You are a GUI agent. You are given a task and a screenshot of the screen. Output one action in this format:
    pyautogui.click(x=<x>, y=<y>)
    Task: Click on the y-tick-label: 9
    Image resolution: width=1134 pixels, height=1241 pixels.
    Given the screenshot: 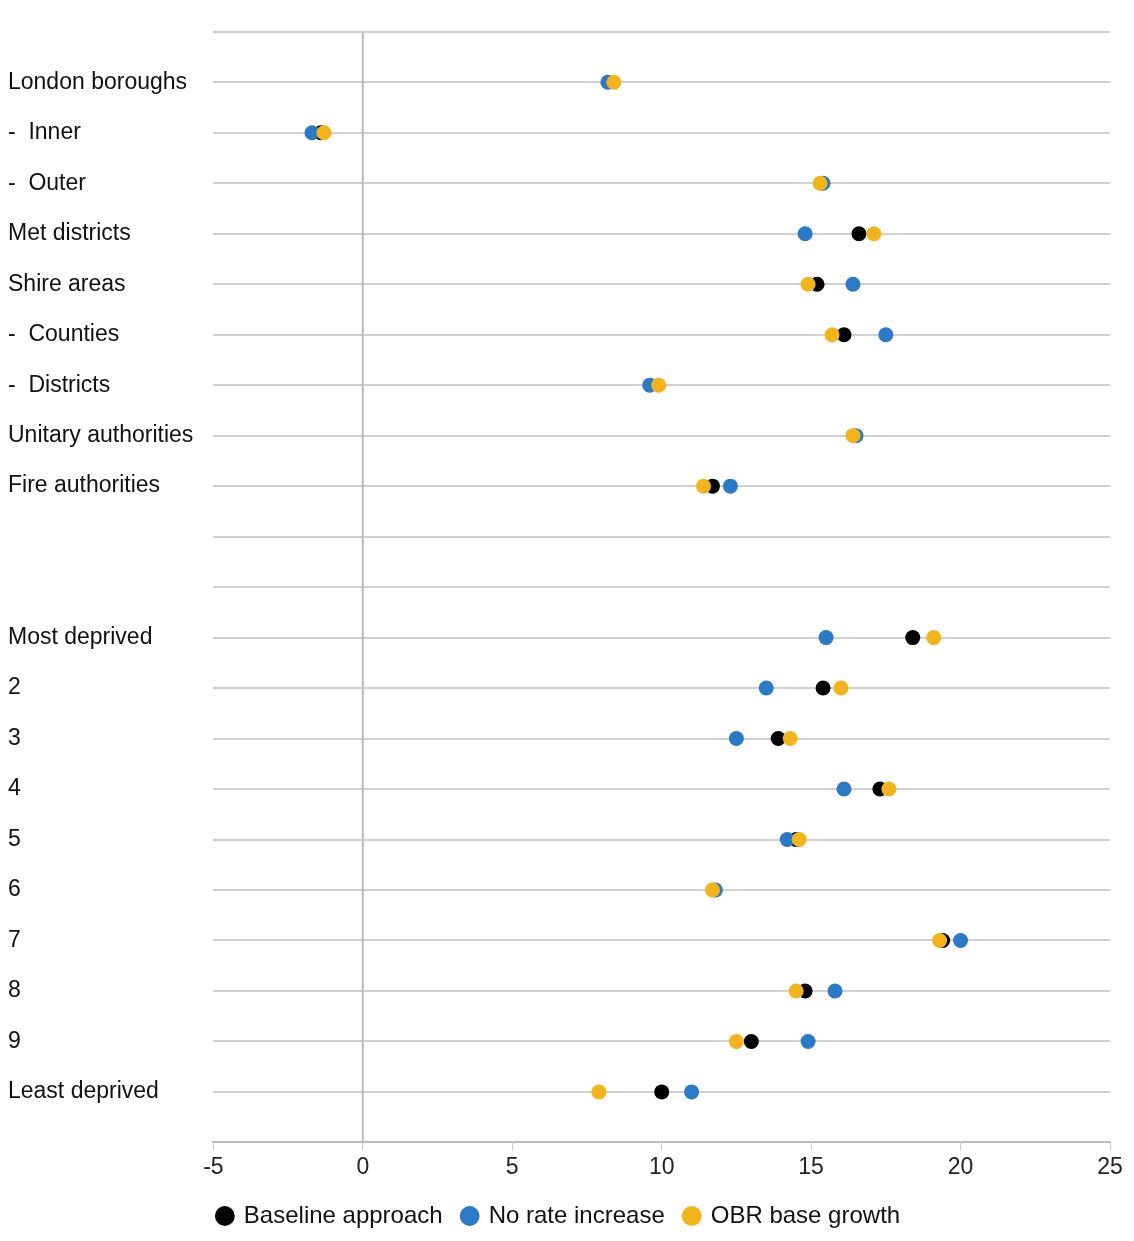 What is the action you would take?
    pyautogui.click(x=14, y=1039)
    